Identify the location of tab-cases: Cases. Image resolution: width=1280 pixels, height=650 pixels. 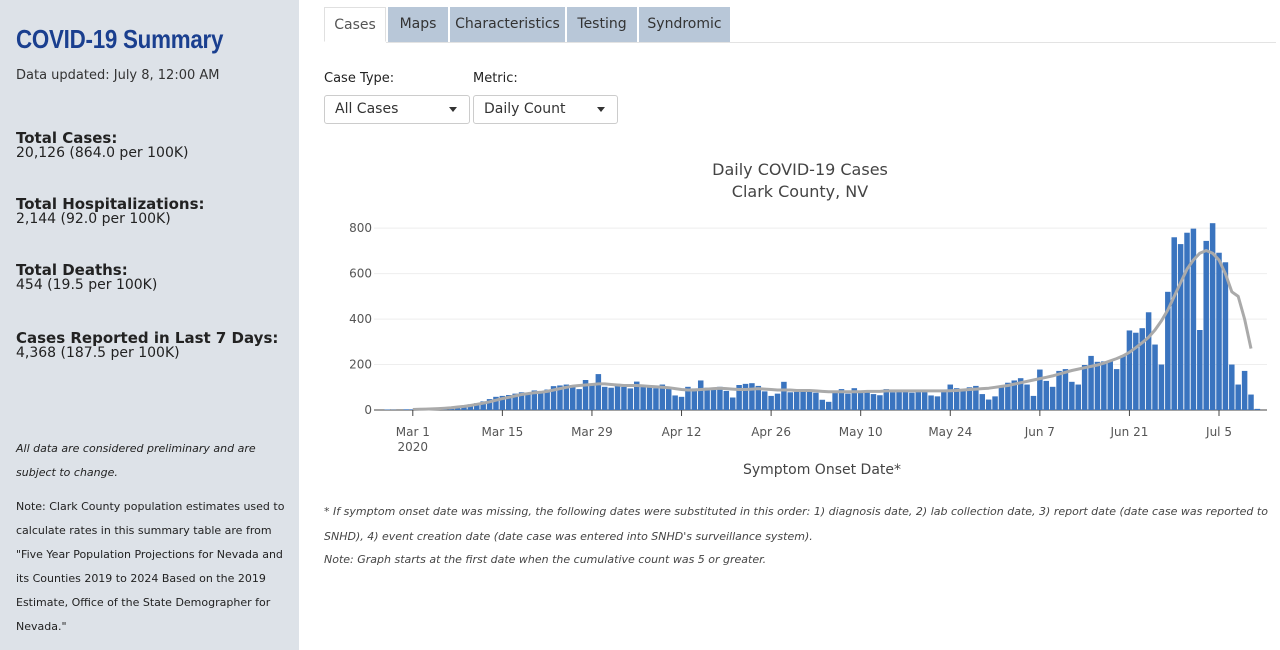
(355, 24).